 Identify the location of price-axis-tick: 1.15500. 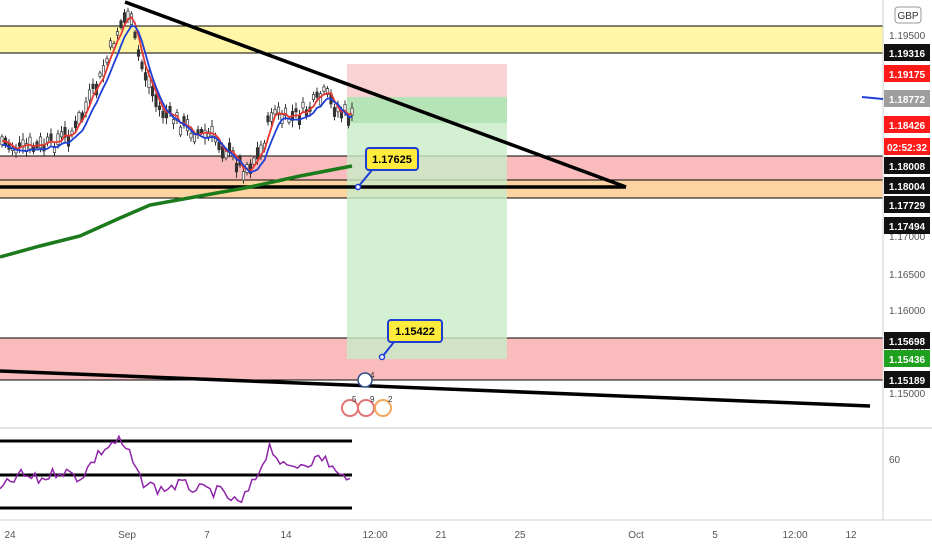
(907, 349).